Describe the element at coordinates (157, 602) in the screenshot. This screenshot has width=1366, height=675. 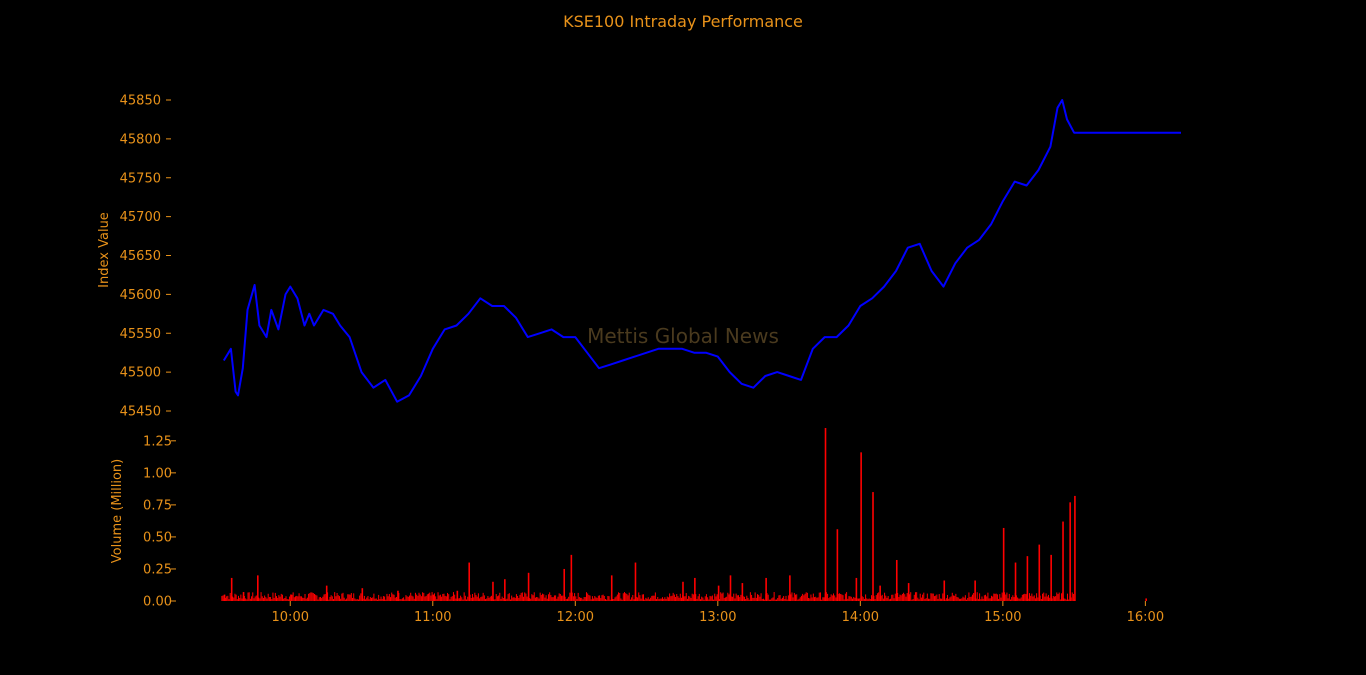
I see `volume-y-tick-label: 0.00` at that location.